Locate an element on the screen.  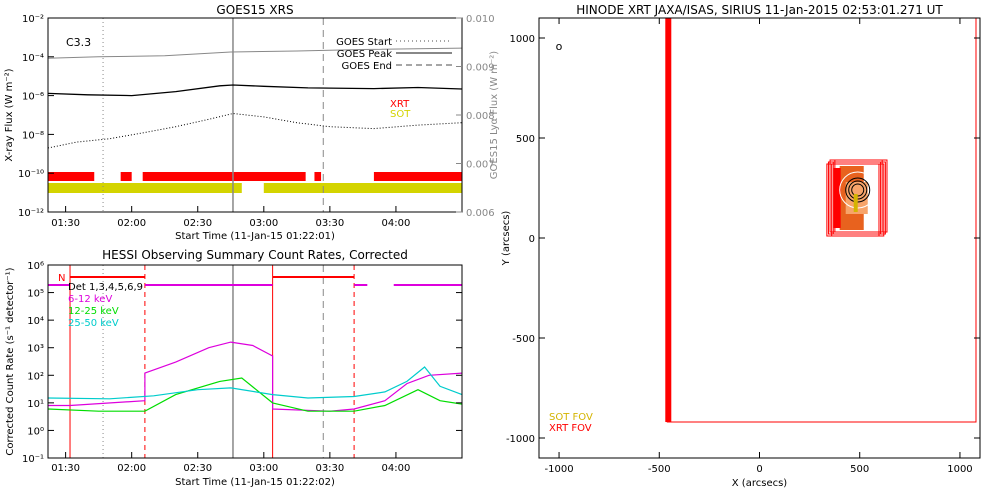
goes-y-tick-label: 10⁻¹² is located at coordinates (31, 213).